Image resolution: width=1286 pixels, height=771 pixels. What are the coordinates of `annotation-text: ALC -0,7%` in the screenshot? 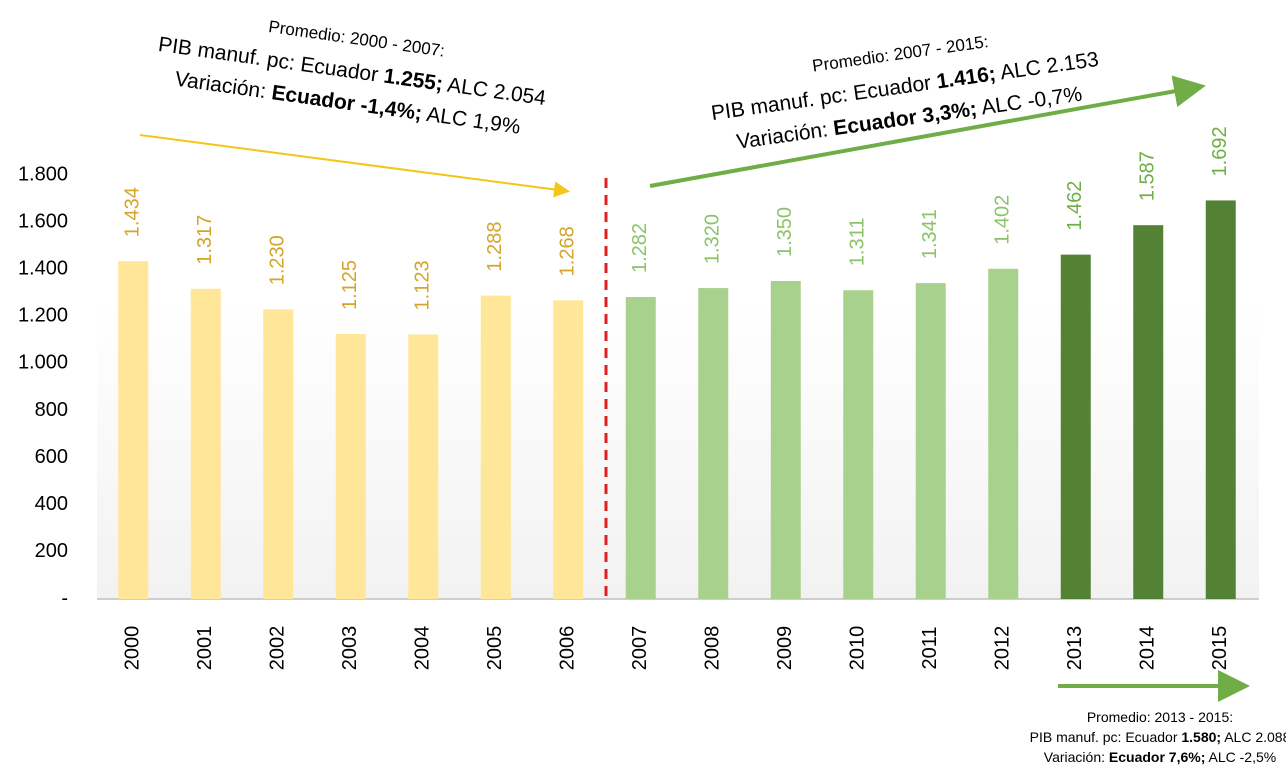 It's located at (1029, 101).